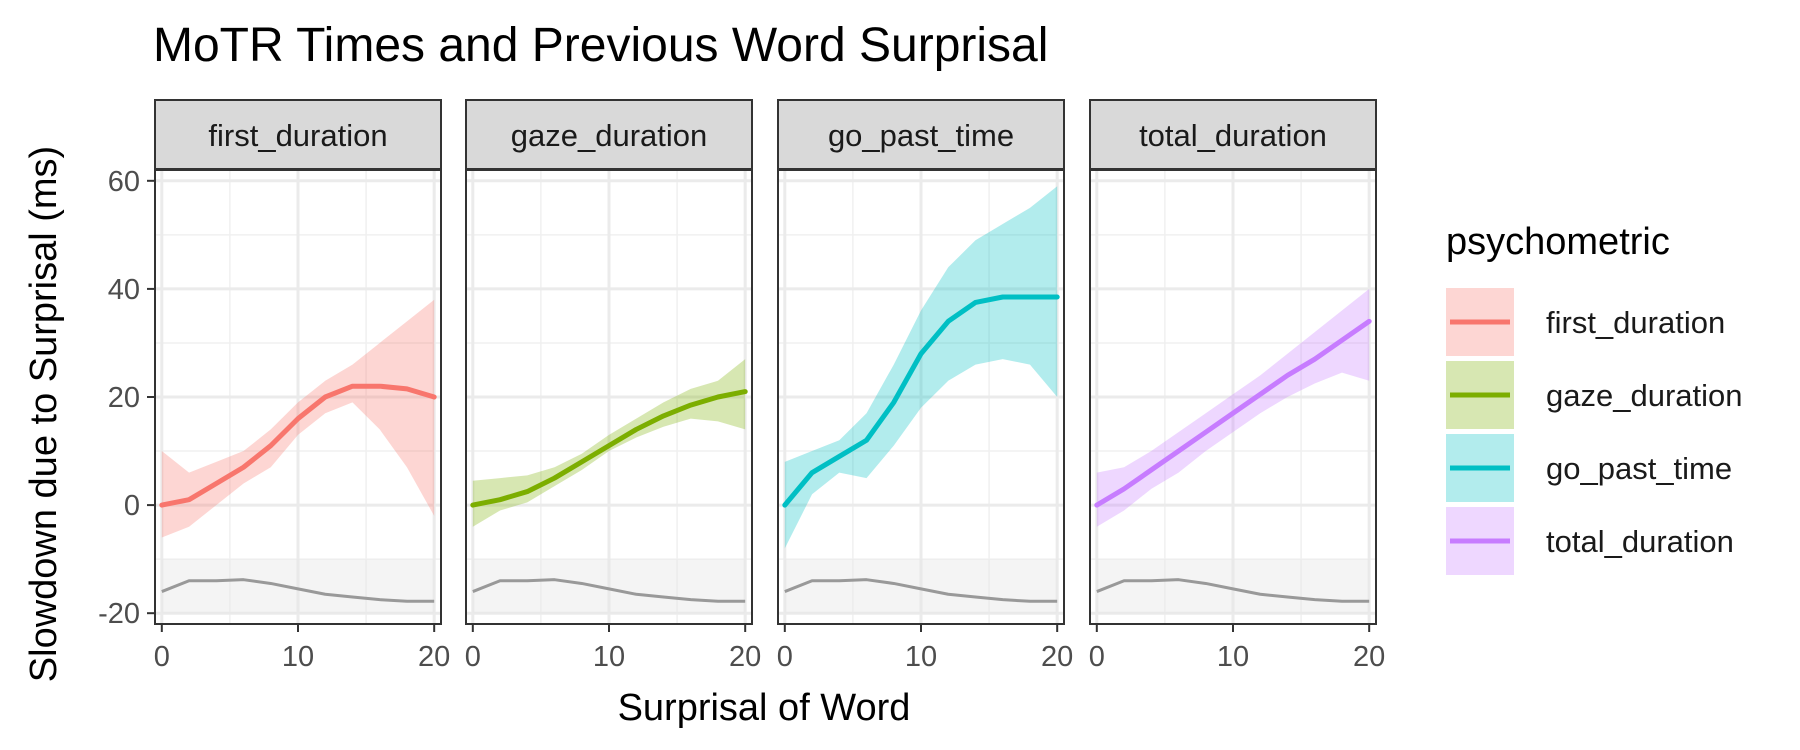 The image size is (1800, 750). I want to click on legend-label: total_duration, so click(1640, 541).